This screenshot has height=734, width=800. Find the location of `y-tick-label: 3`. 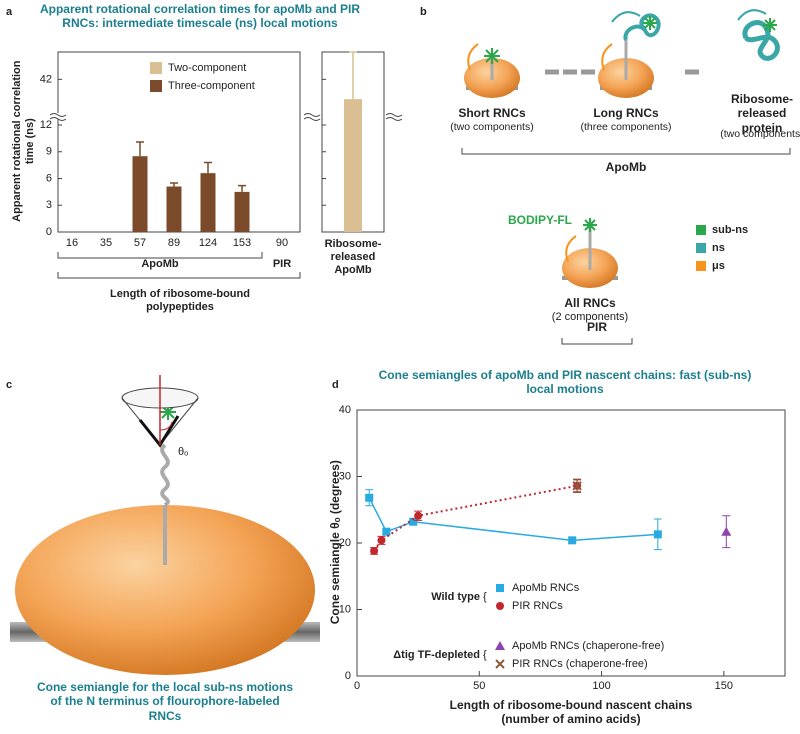

y-tick-label: 3 is located at coordinates (49, 205).